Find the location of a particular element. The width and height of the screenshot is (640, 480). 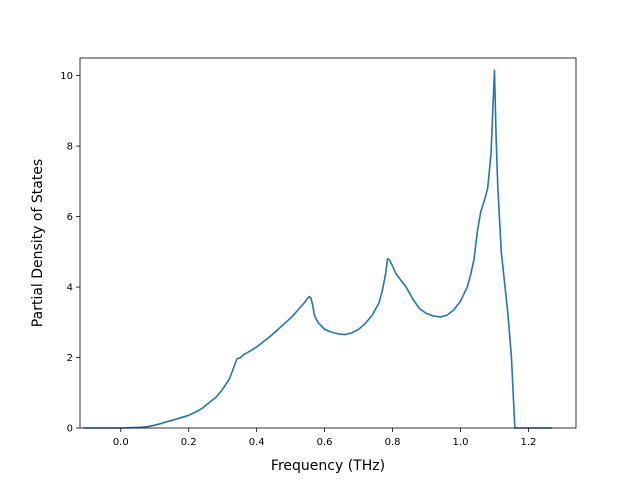

y-tick-label: 8 is located at coordinates (70, 147).